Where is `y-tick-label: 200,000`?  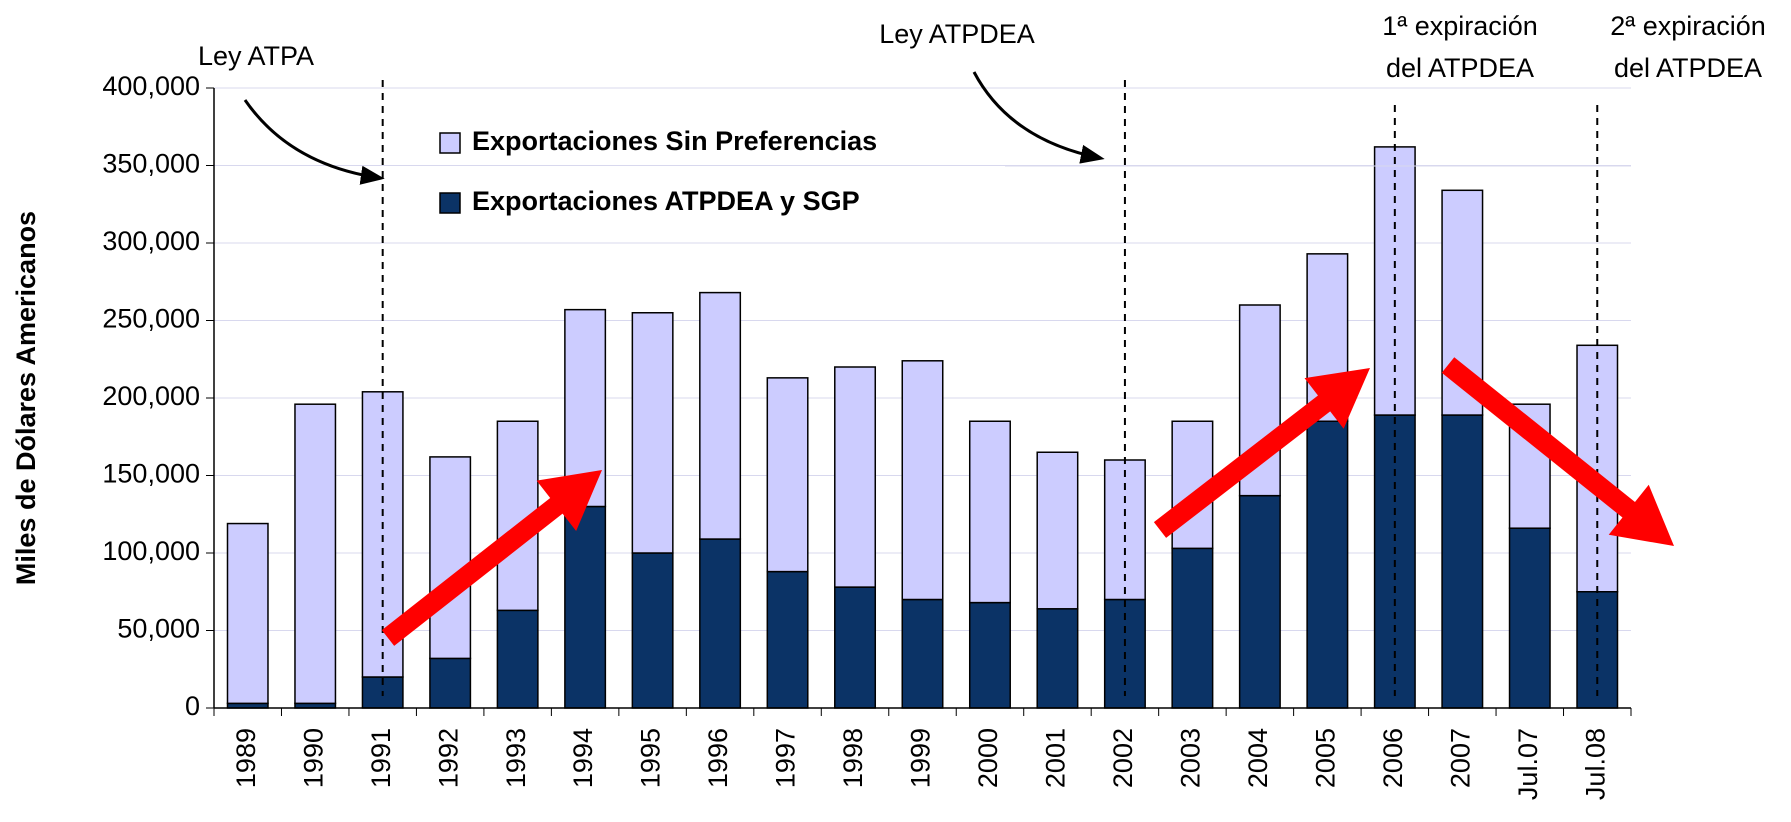 y-tick-label: 200,000 is located at coordinates (151, 396).